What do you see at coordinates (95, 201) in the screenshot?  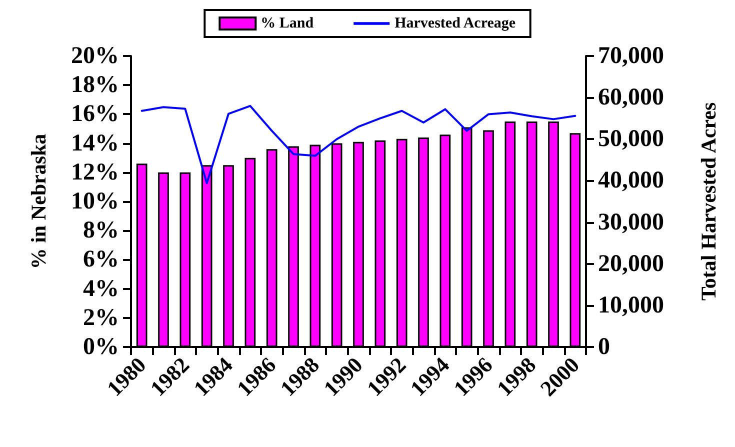 I see `y-tick-label: 10%` at bounding box center [95, 201].